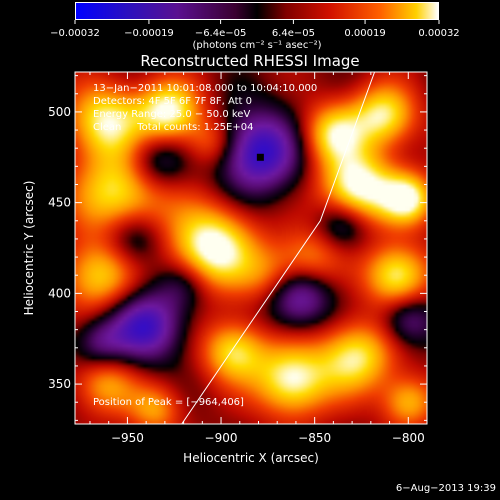  Describe the element at coordinates (408, 438) in the screenshot. I see `x-tick-label: −800` at that location.